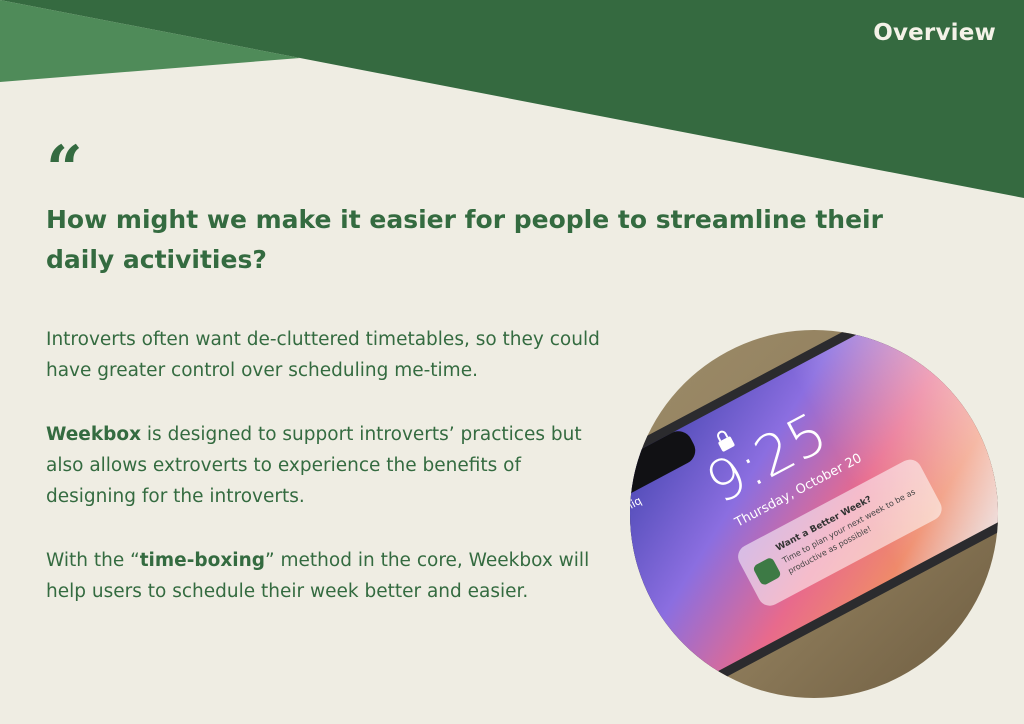 The width and height of the screenshot is (1024, 724). Describe the element at coordinates (934, 33) in the screenshot. I see `section-title: Overview` at that location.